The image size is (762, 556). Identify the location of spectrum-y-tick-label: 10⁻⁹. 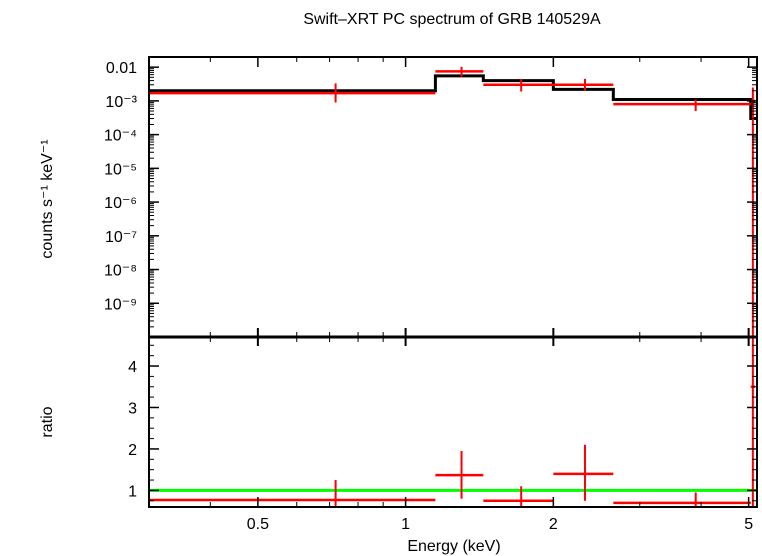
(120, 304).